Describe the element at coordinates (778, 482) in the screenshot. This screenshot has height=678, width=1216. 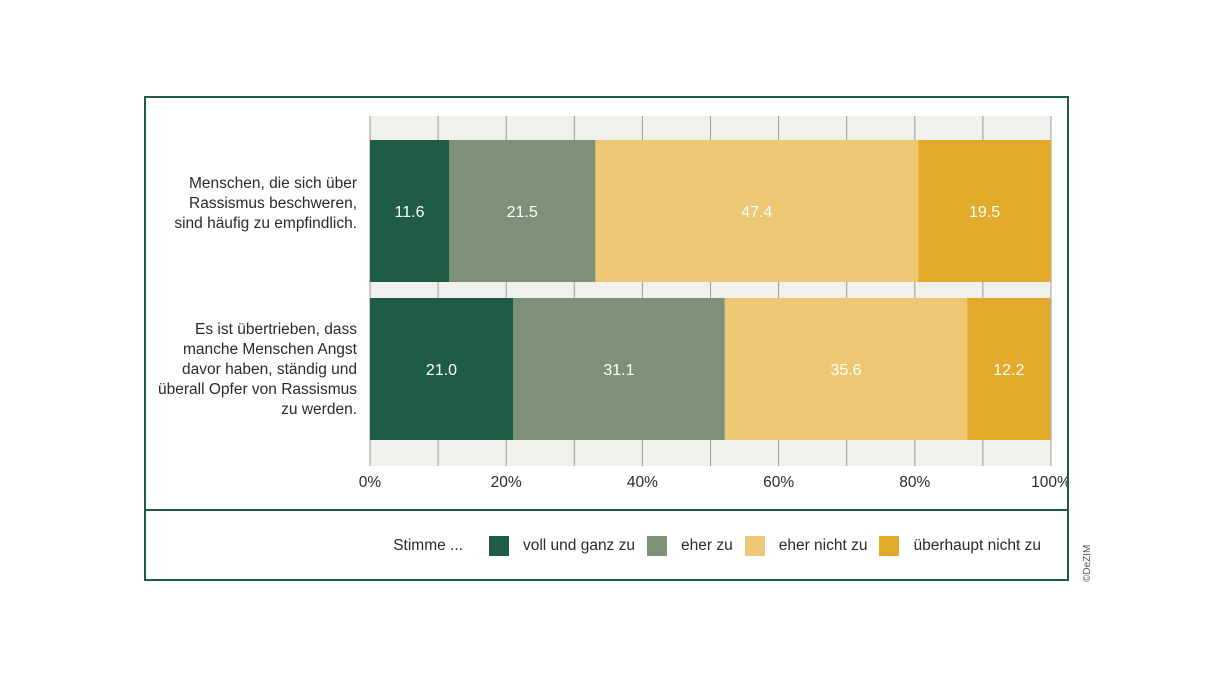
I see `x-tick-label: 60%` at that location.